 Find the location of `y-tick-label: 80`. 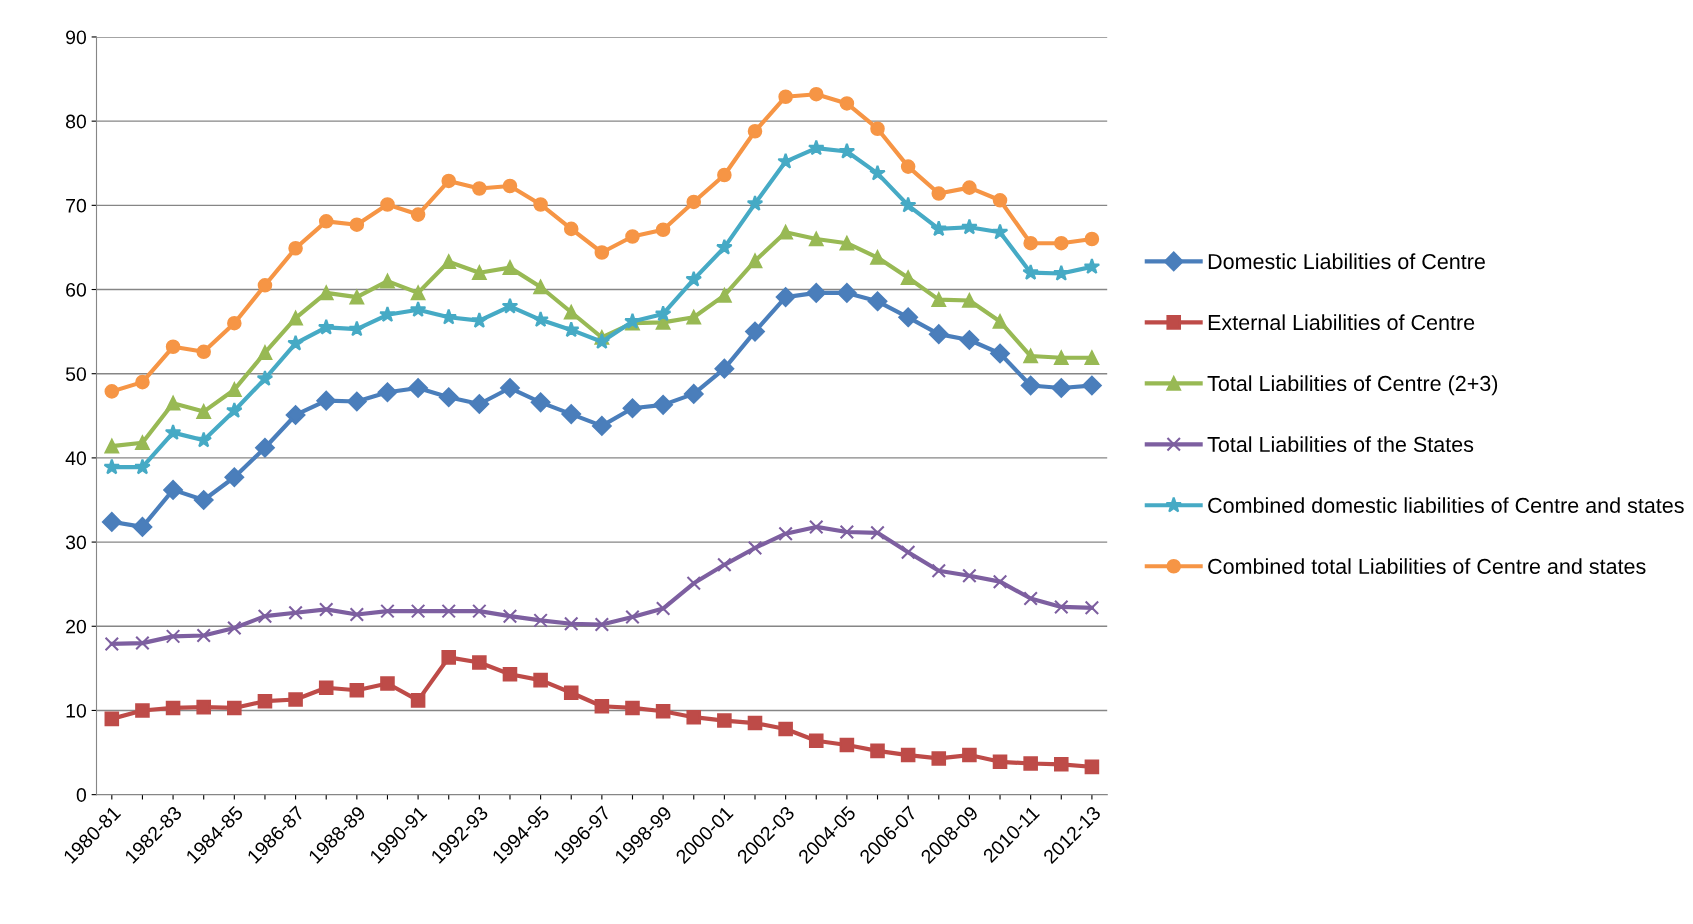

y-tick-label: 80 is located at coordinates (76, 121).